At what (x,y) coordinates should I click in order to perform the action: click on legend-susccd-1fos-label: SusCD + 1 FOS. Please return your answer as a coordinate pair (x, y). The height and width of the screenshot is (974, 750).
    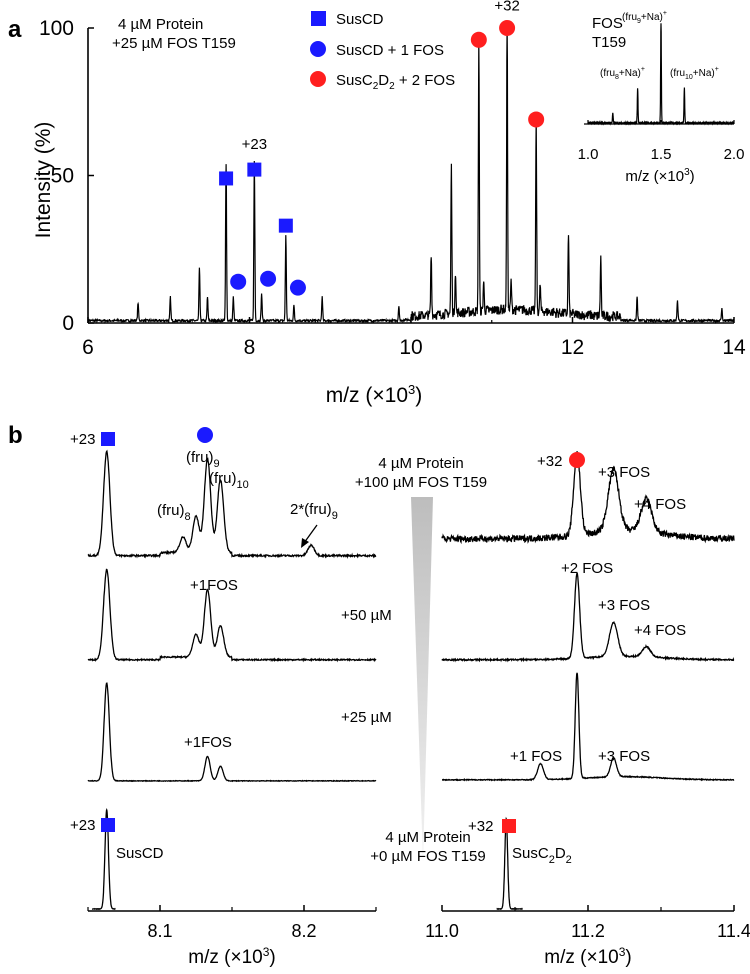
    Looking at the image, I should click on (390, 50).